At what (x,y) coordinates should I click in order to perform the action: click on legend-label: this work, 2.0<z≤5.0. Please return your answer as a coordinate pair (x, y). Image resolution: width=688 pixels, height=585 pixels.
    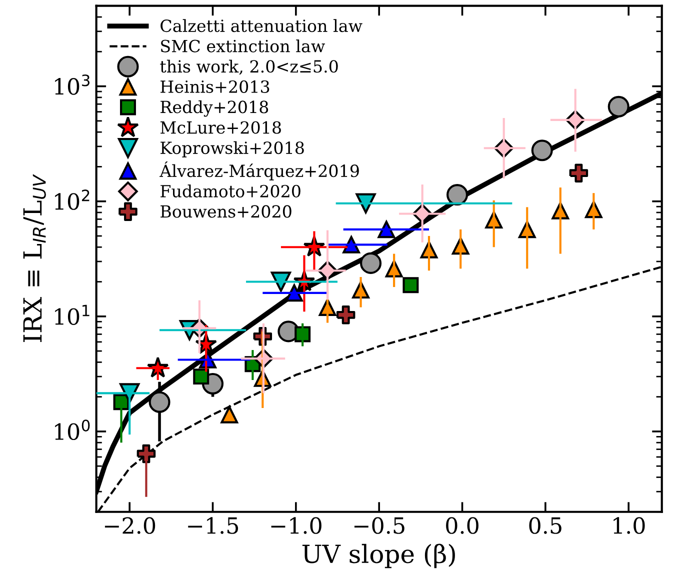
    Looking at the image, I should click on (249, 67).